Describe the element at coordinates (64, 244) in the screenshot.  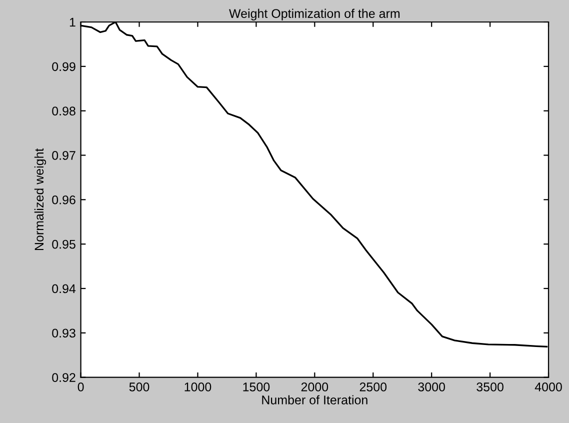
I see `y-tick-label: 0.95` at that location.